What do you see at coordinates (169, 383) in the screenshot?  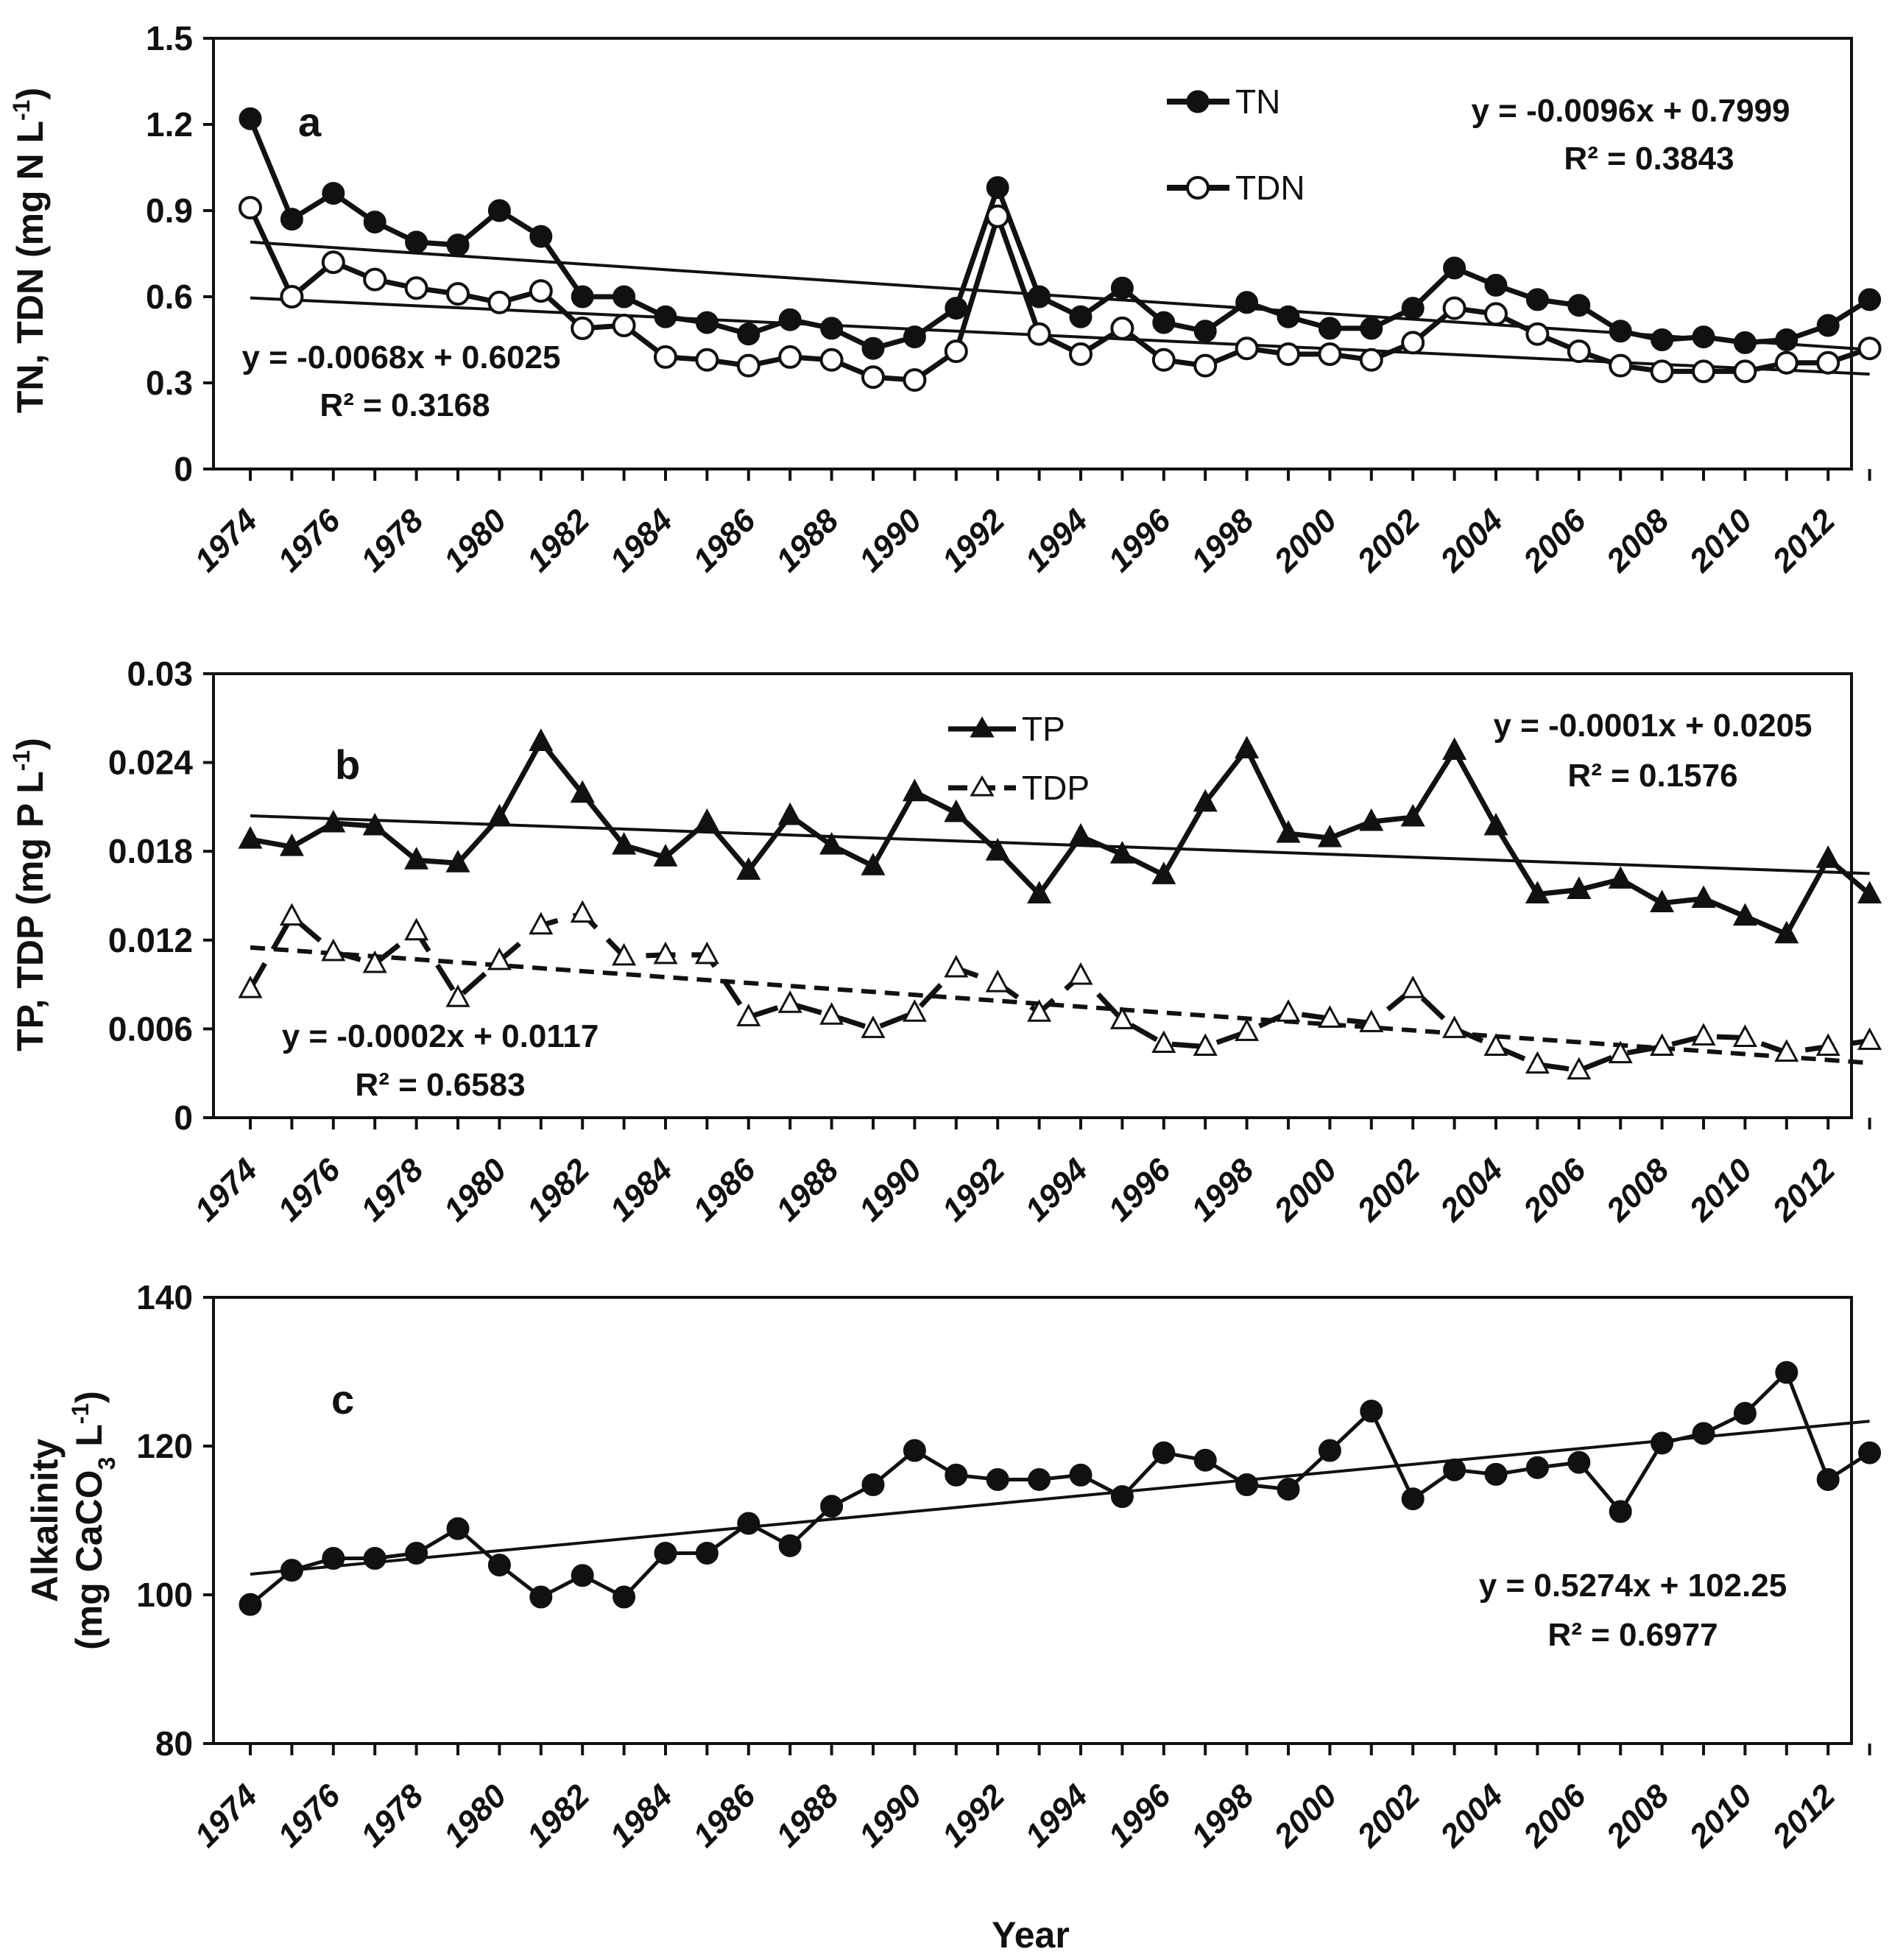 I see `y-tick-label: 0.3` at bounding box center [169, 383].